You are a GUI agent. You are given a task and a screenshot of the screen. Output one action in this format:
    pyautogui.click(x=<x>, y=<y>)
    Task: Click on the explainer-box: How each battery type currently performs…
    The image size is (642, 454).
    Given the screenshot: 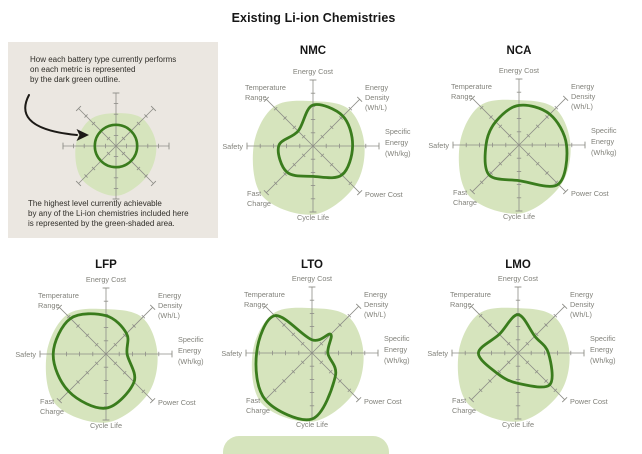 What is the action you would take?
    pyautogui.click(x=113, y=140)
    